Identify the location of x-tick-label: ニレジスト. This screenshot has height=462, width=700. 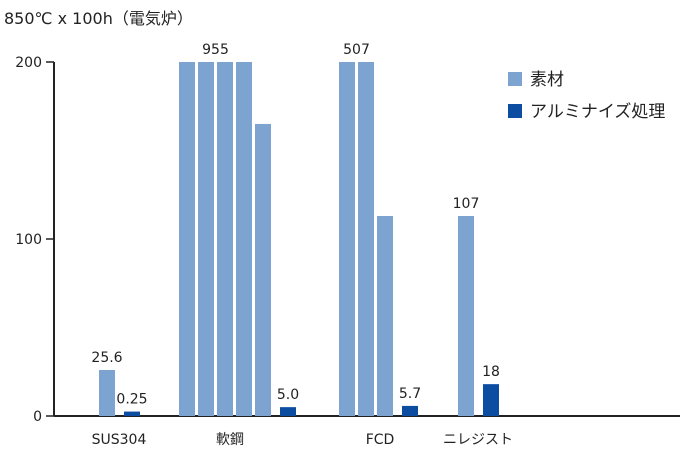
(478, 440).